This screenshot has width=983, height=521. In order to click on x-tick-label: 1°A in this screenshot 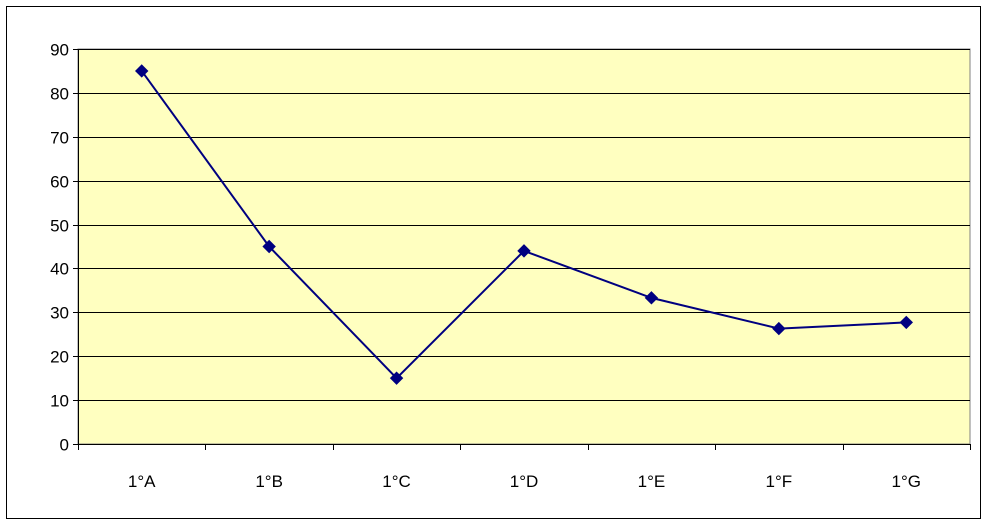, I will do `click(142, 481)`.